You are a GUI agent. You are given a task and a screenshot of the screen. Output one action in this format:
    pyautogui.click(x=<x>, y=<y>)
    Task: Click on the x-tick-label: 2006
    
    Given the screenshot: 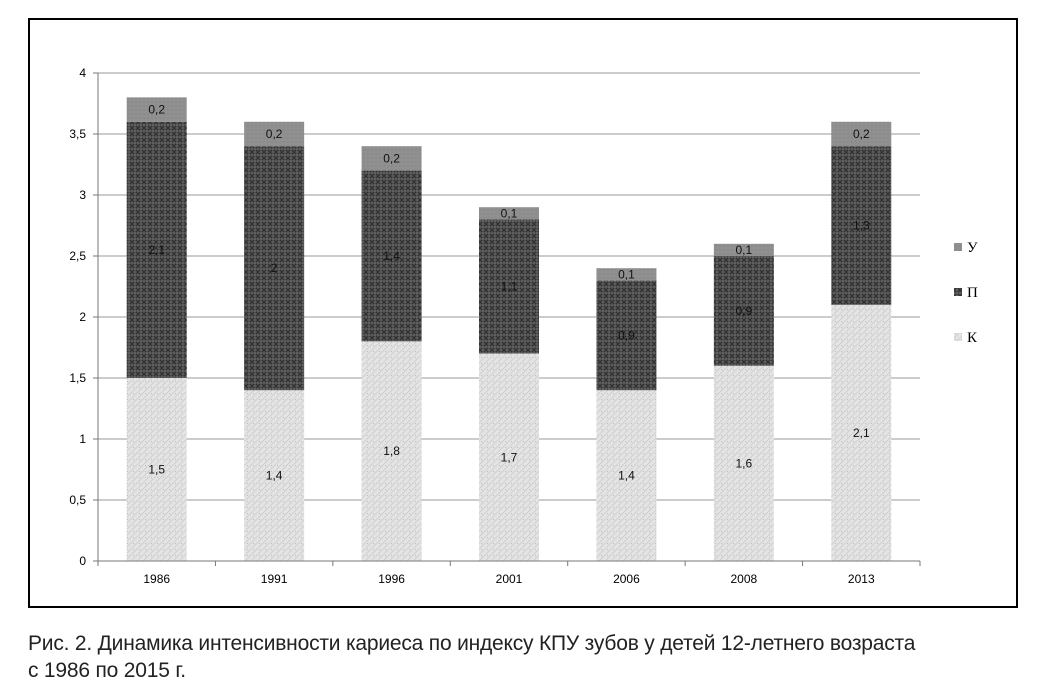 What is the action you would take?
    pyautogui.click(x=626, y=579)
    